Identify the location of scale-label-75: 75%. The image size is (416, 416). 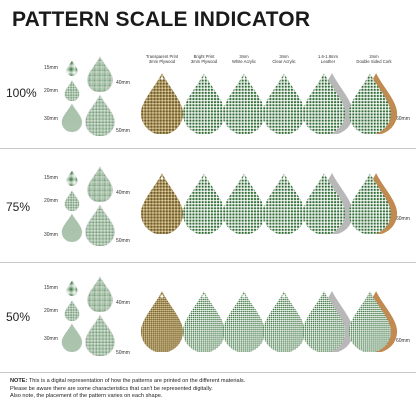
(18, 207).